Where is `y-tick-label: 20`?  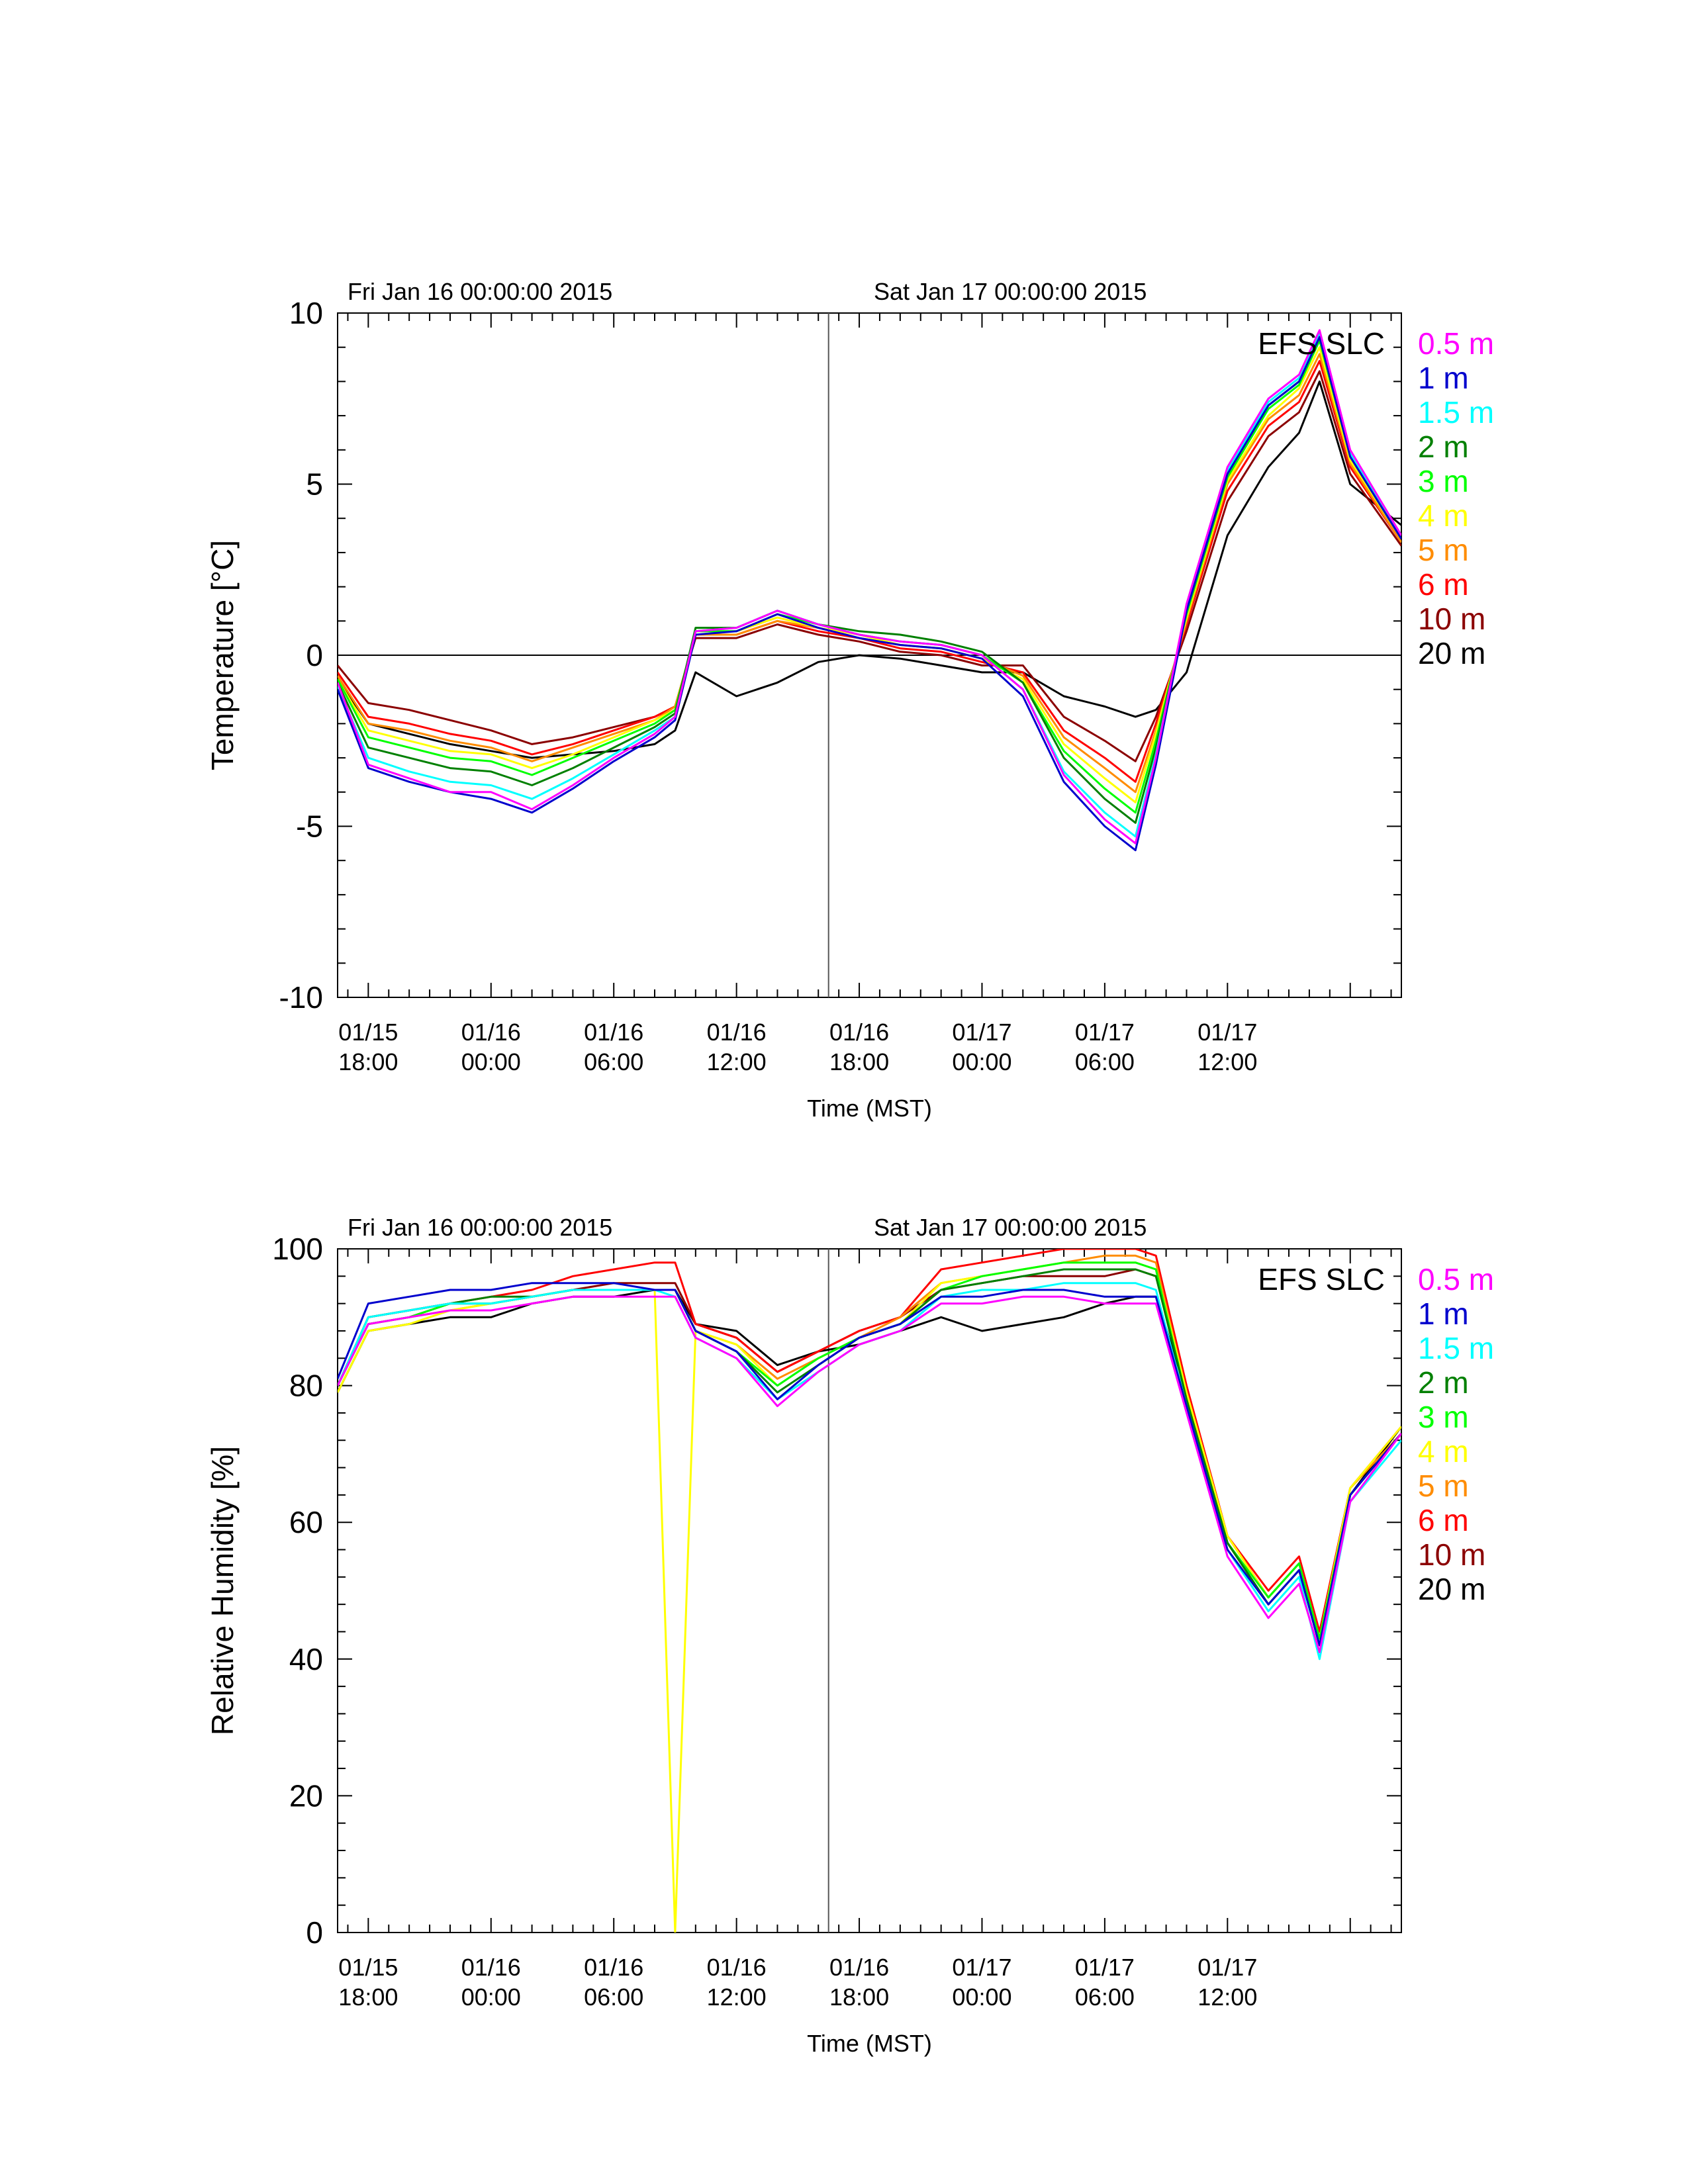 y-tick-label: 20 is located at coordinates (306, 1795).